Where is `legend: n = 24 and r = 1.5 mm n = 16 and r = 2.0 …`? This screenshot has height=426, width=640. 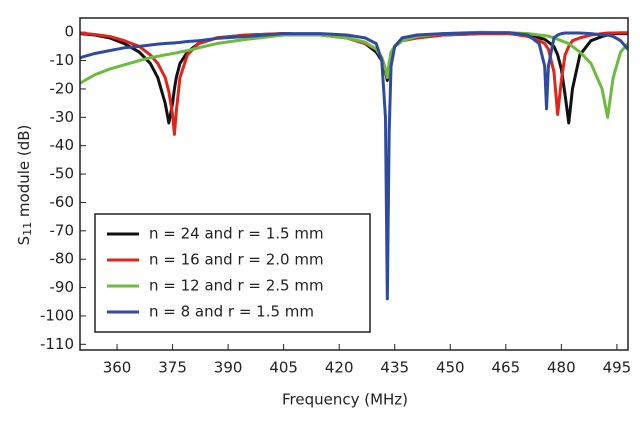 legend: n = 24 and r = 1.5 mm n = 16 and r = 2.0 … is located at coordinates (232, 273).